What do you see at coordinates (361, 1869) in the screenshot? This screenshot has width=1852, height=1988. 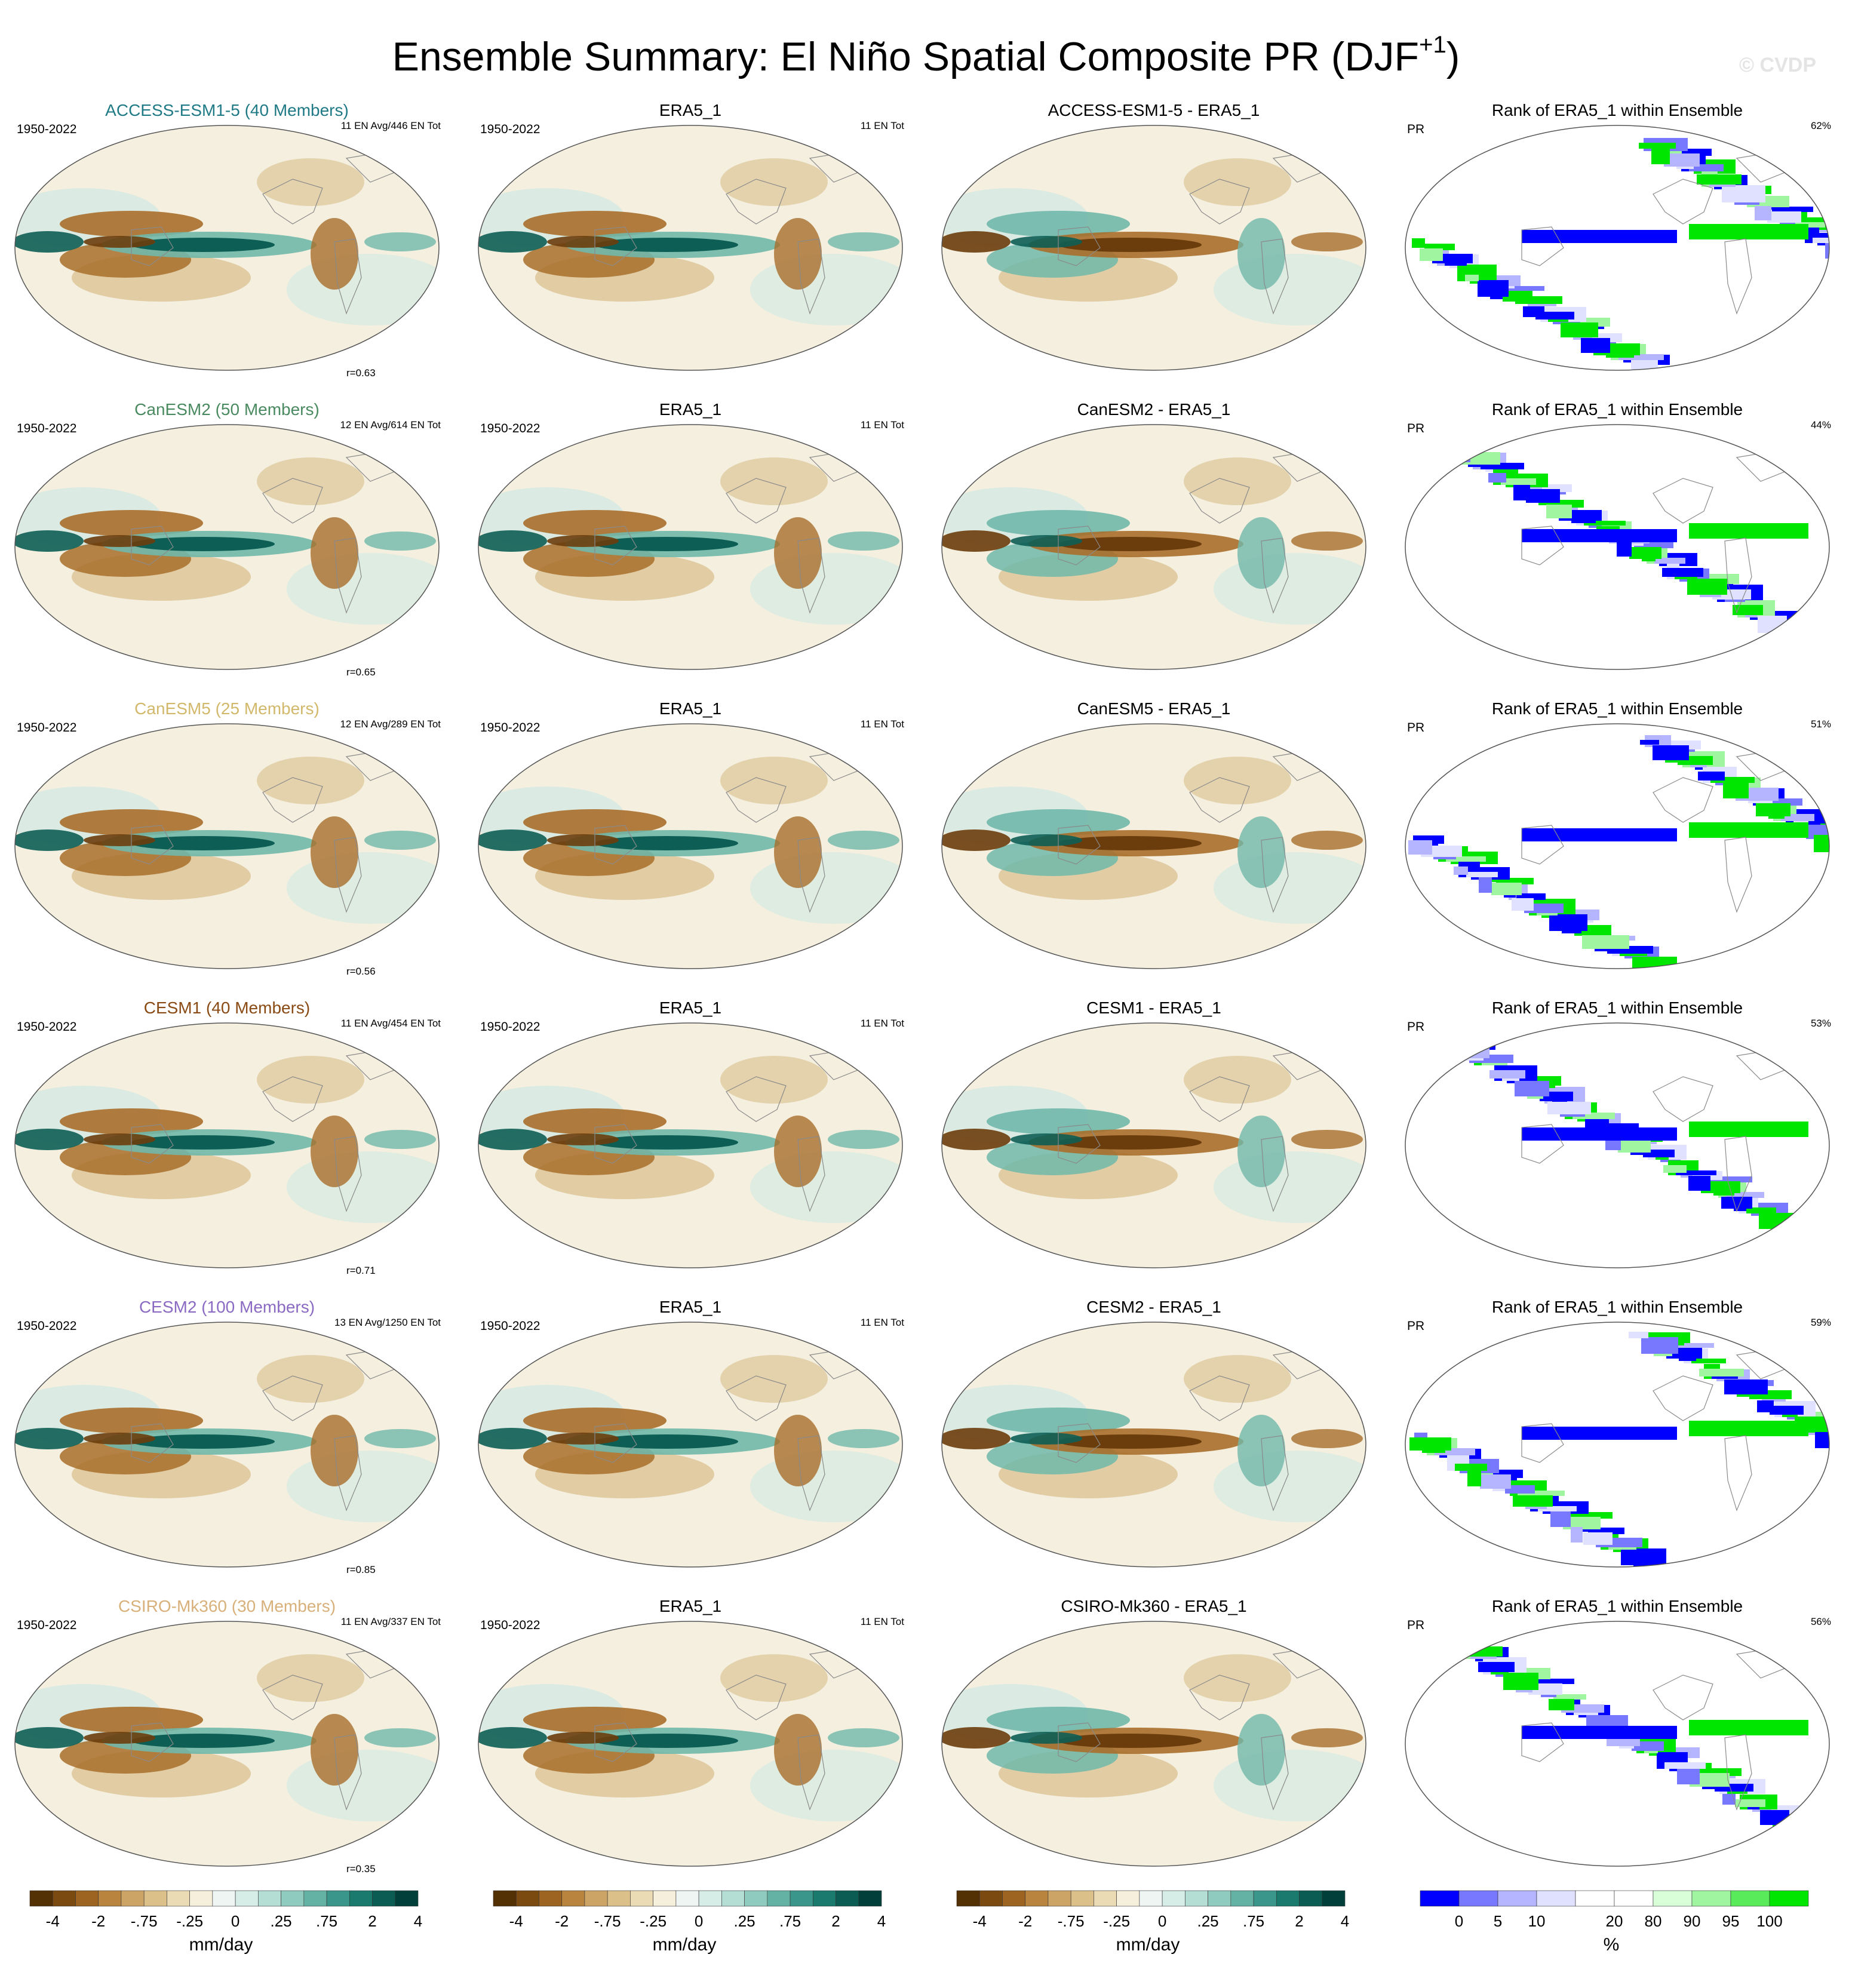 I see `pattern-correlation: r=0.35` at bounding box center [361, 1869].